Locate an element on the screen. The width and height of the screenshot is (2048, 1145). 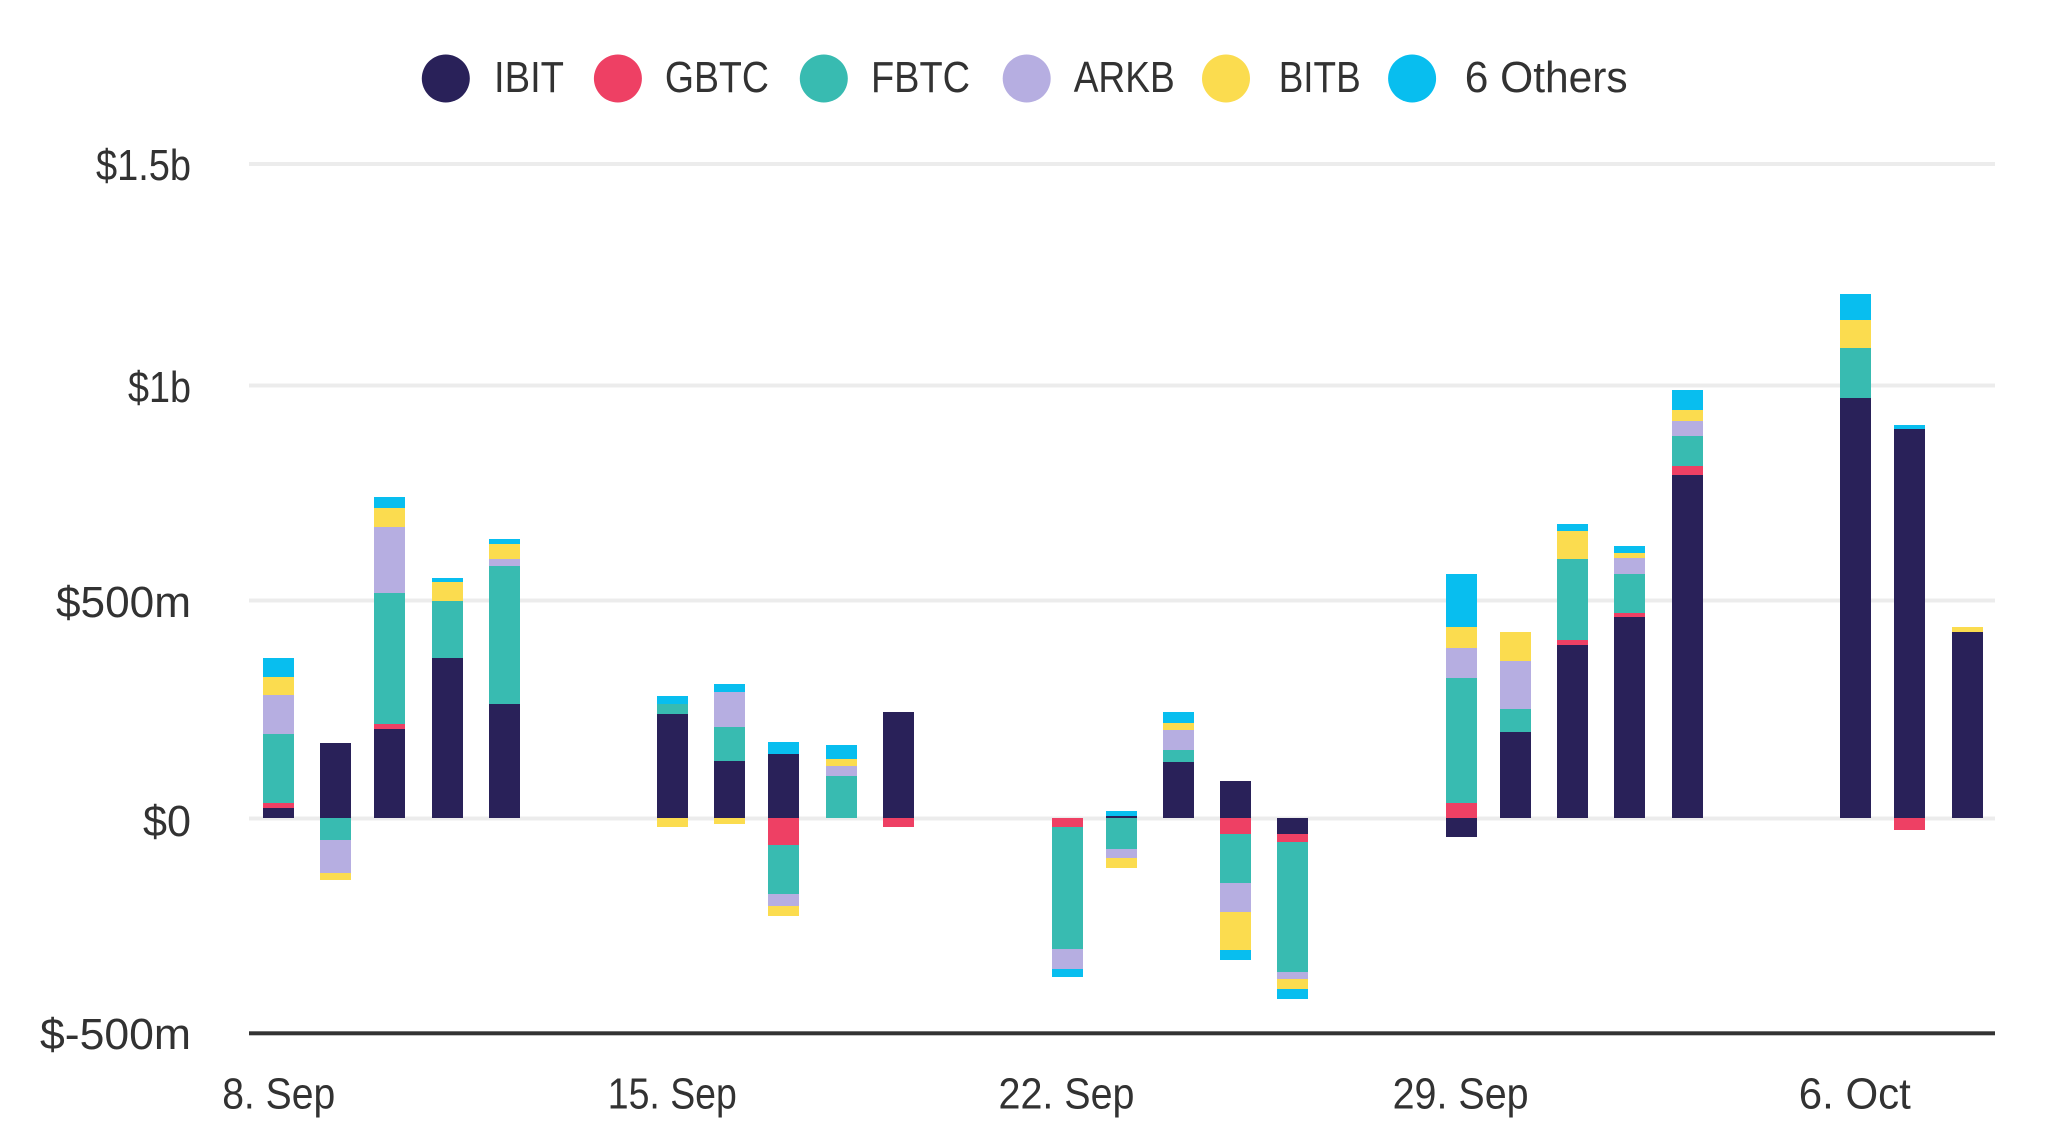
svg-text: 8. Sep is located at coordinates (278, 1093).